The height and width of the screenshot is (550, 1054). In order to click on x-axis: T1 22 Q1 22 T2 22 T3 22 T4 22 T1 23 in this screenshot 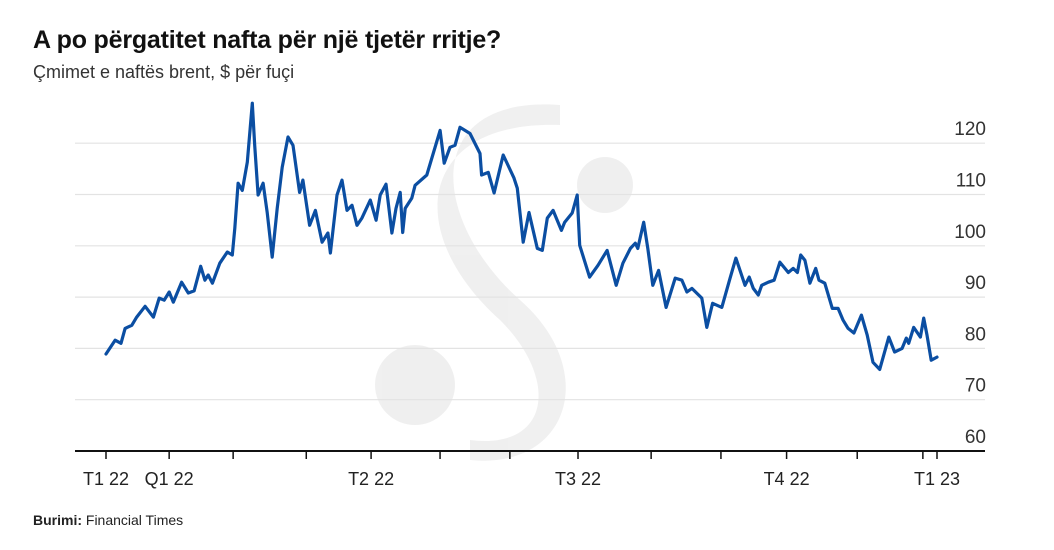, I will do `click(530, 469)`.